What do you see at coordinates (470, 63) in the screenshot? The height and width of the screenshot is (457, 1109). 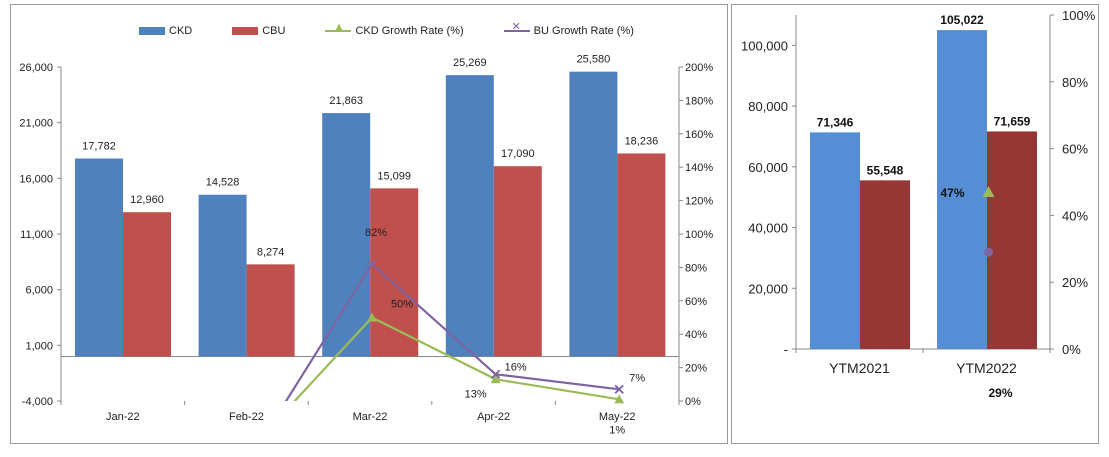 I see `ckd-bar-label: 25,269` at bounding box center [470, 63].